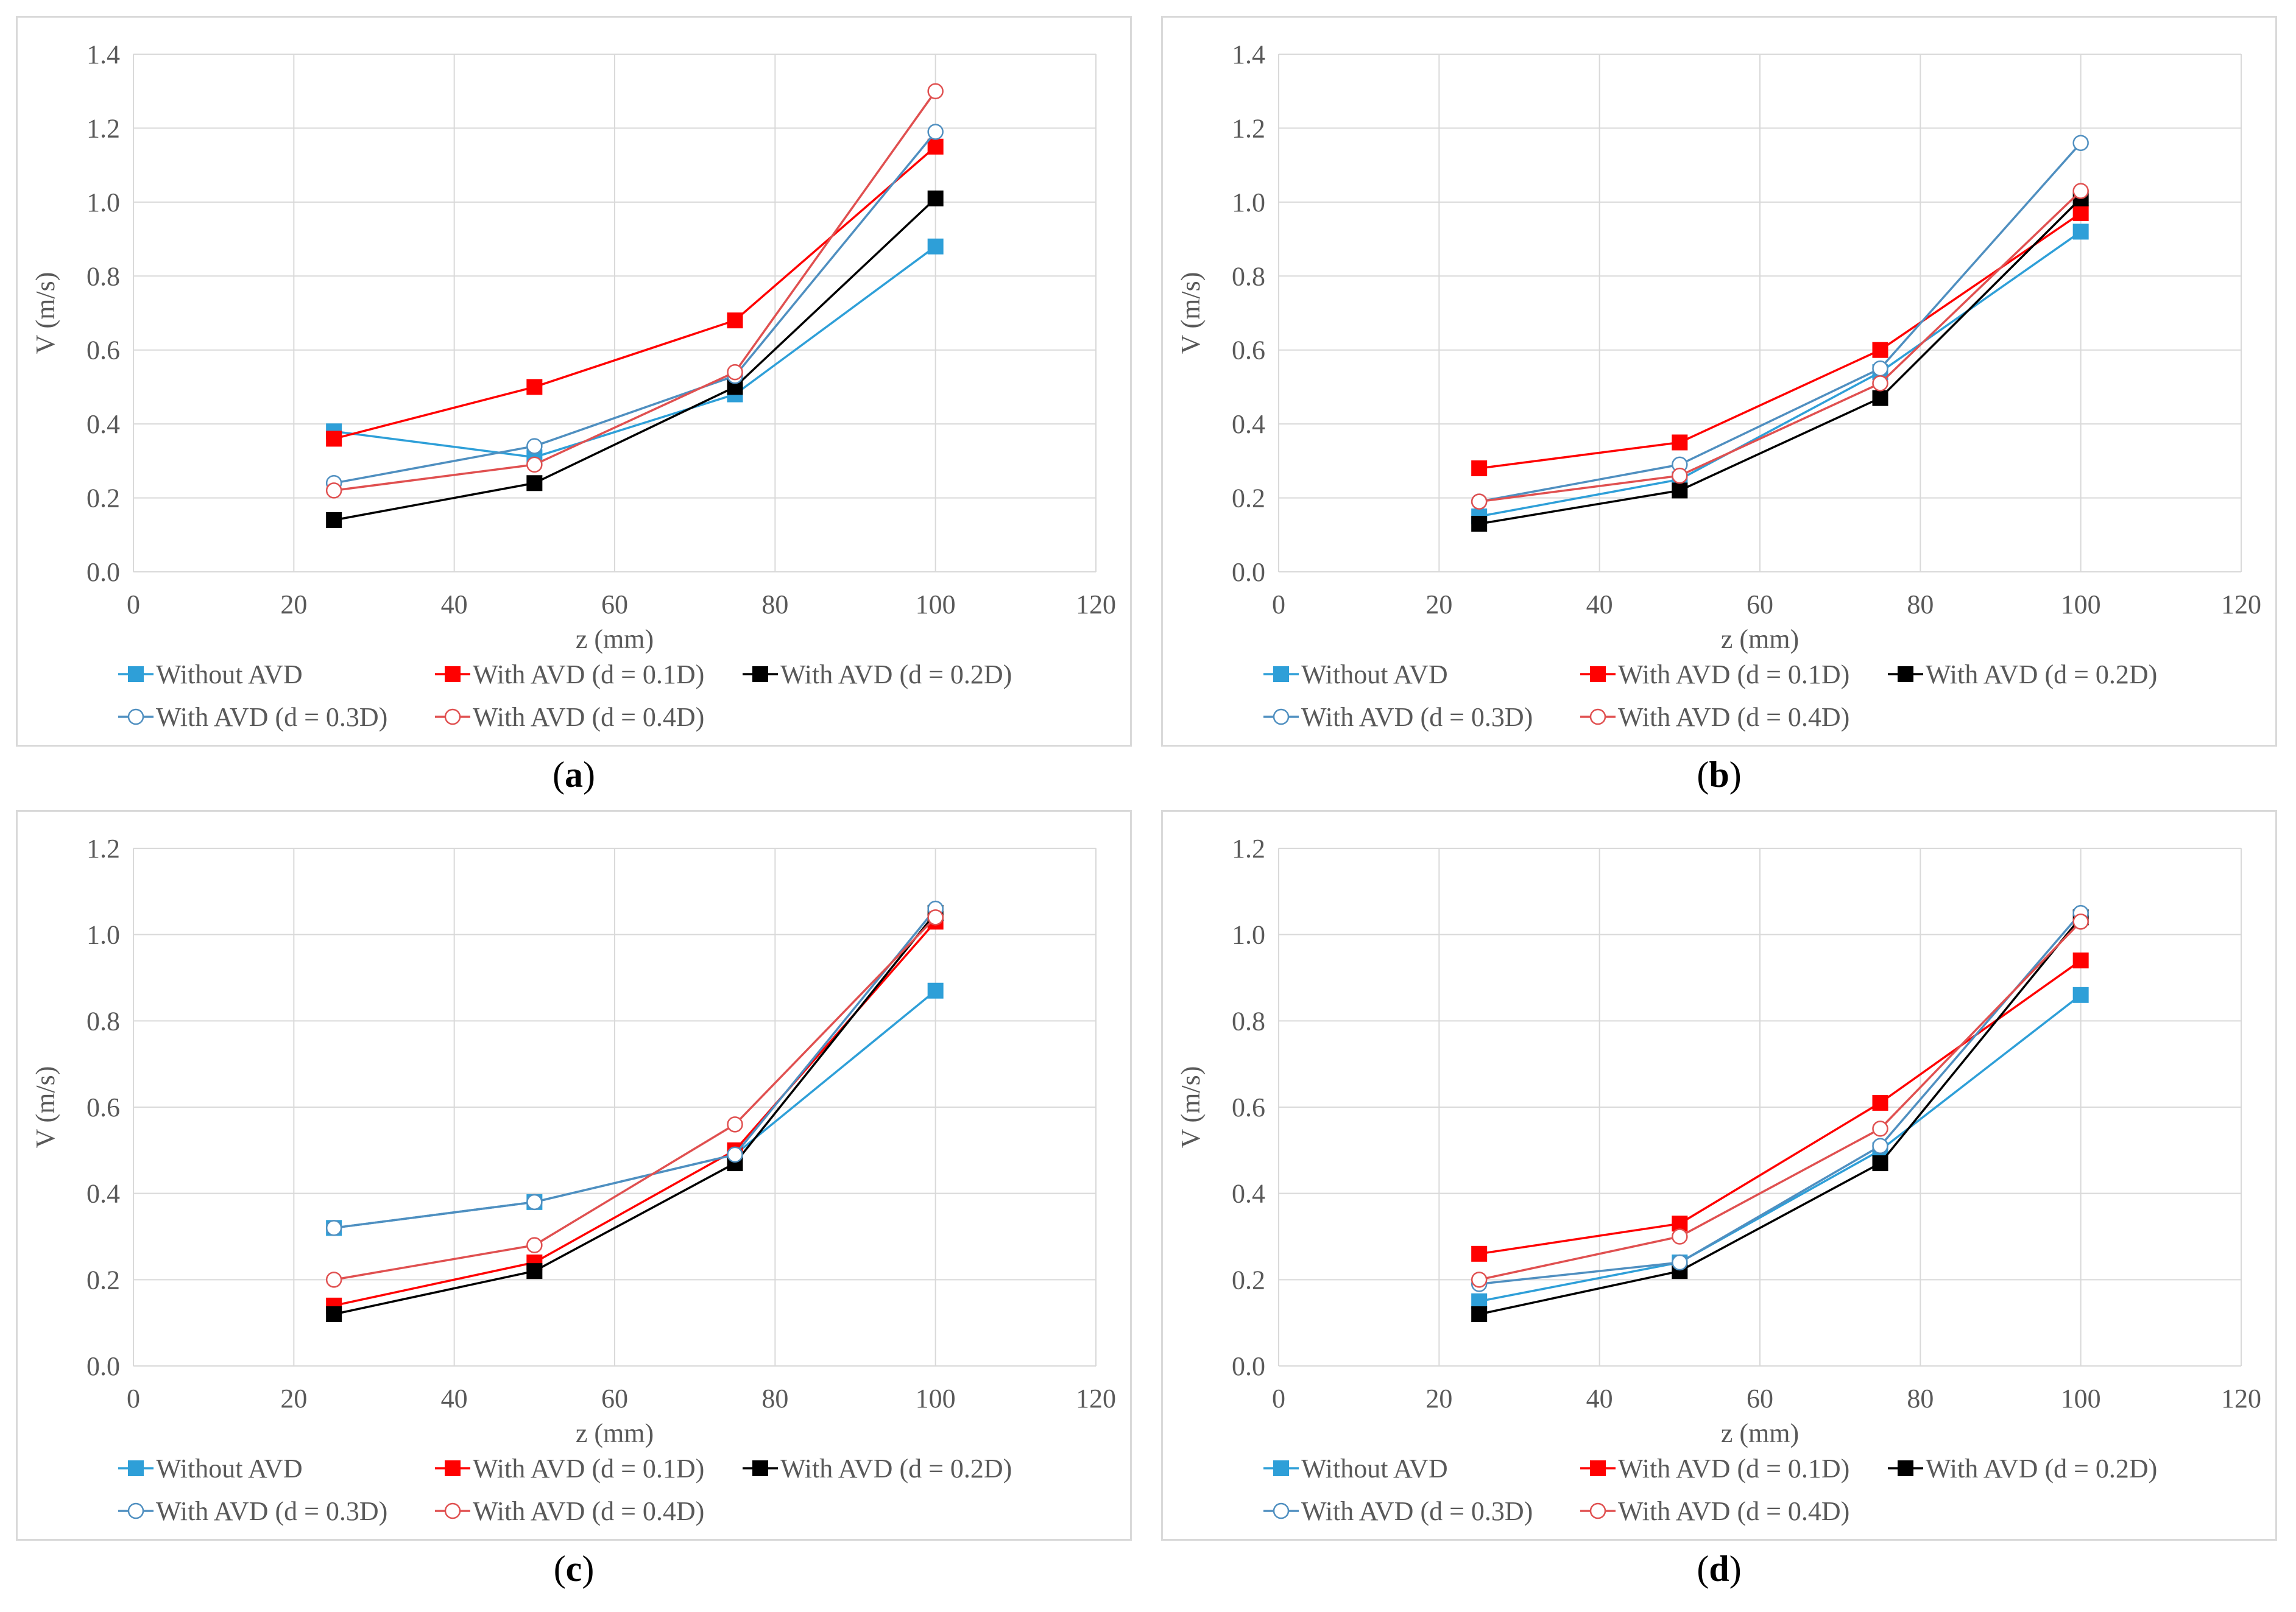 This screenshot has height=1612, width=2296. What do you see at coordinates (2241, 604) in the screenshot?
I see `x-tick-label-b-6: 120` at bounding box center [2241, 604].